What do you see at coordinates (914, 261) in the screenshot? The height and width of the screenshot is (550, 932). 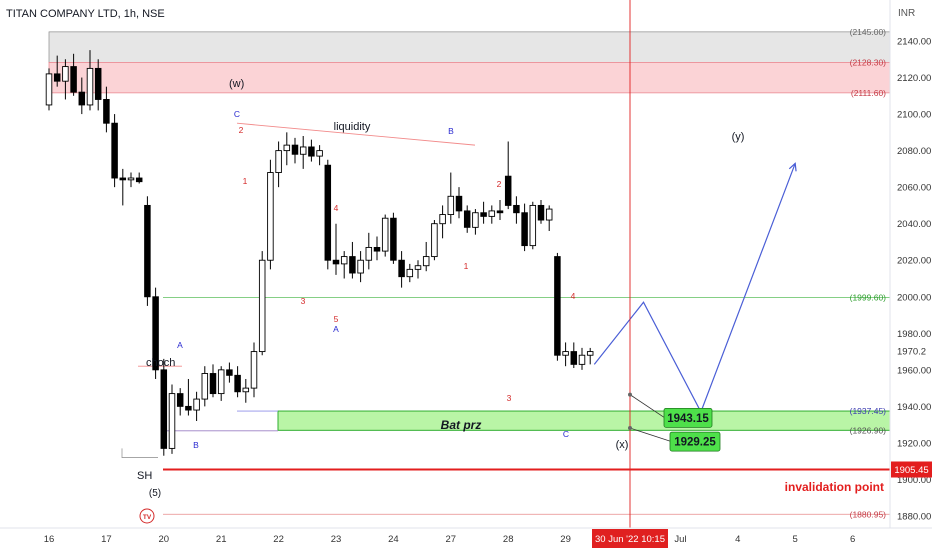 I see `price-tick-label: 2020.00` at bounding box center [914, 261].